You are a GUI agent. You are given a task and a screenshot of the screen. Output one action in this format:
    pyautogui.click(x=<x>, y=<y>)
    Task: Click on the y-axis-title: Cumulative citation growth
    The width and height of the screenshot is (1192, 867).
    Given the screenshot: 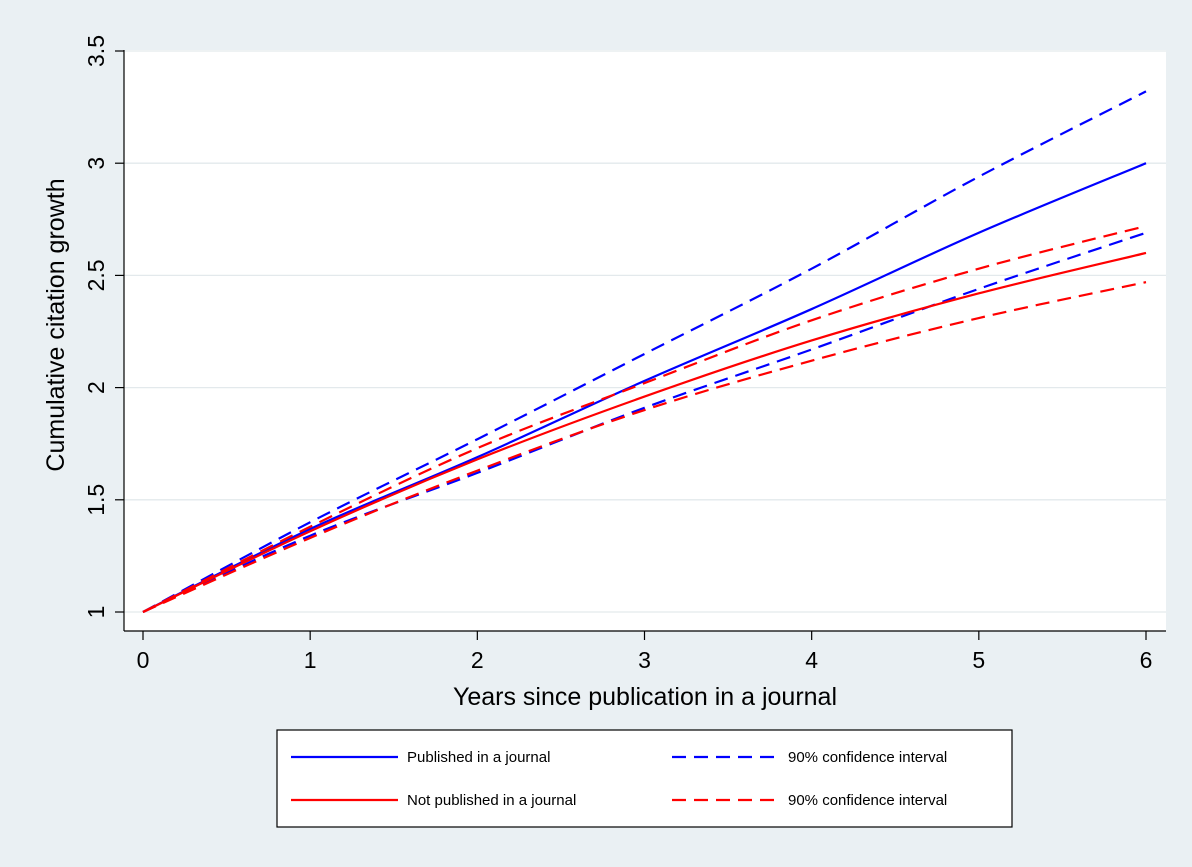 What is the action you would take?
    pyautogui.click(x=56, y=324)
    